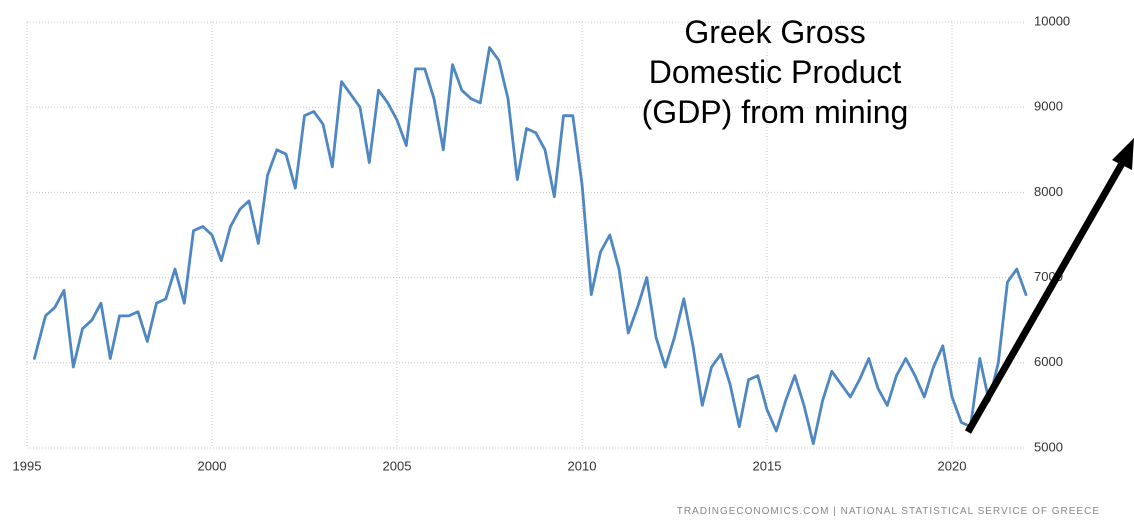 Image resolution: width=1134 pixels, height=523 pixels. I want to click on y-tick-label: 7000, so click(1048, 276).